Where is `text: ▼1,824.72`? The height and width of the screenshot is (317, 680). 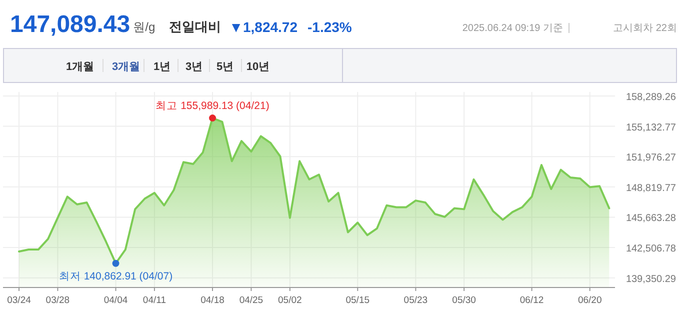
text: ▼1,824.72 is located at coordinates (263, 27).